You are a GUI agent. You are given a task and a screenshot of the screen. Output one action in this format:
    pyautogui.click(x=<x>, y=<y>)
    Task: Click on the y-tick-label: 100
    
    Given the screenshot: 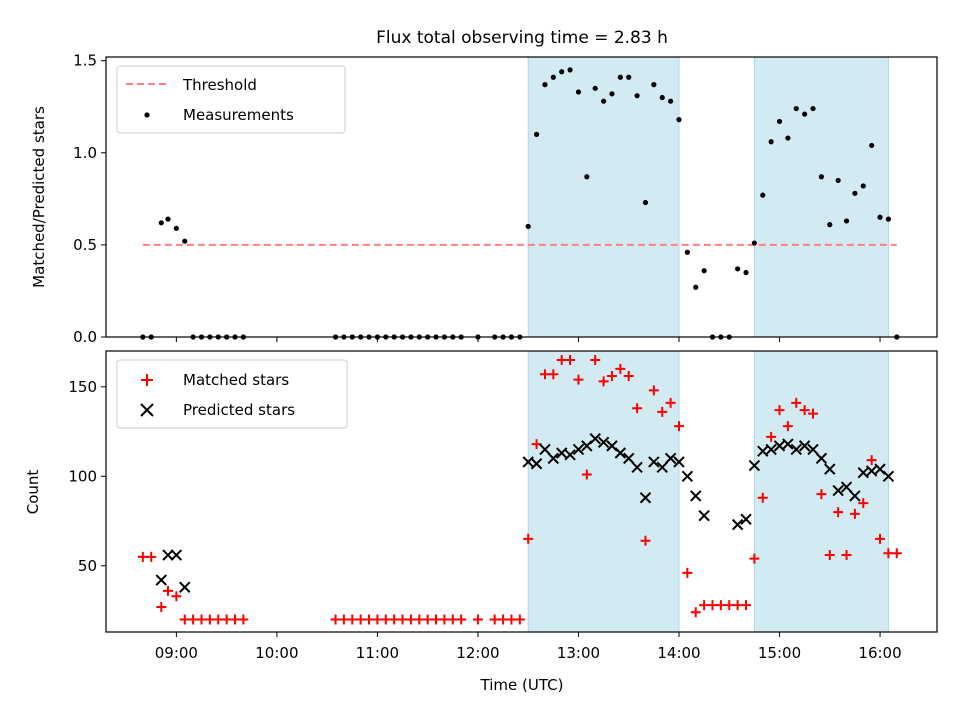 What is the action you would take?
    pyautogui.click(x=82, y=476)
    